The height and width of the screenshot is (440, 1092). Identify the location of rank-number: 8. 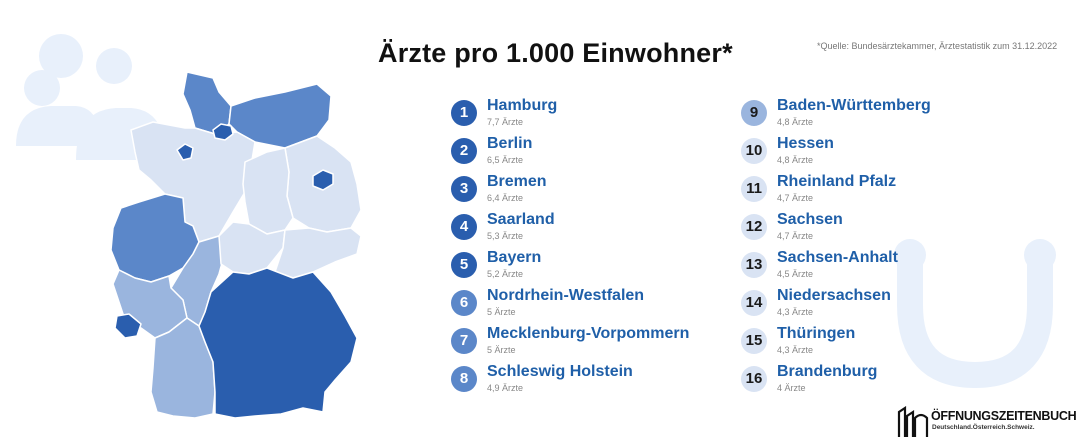
(464, 379).